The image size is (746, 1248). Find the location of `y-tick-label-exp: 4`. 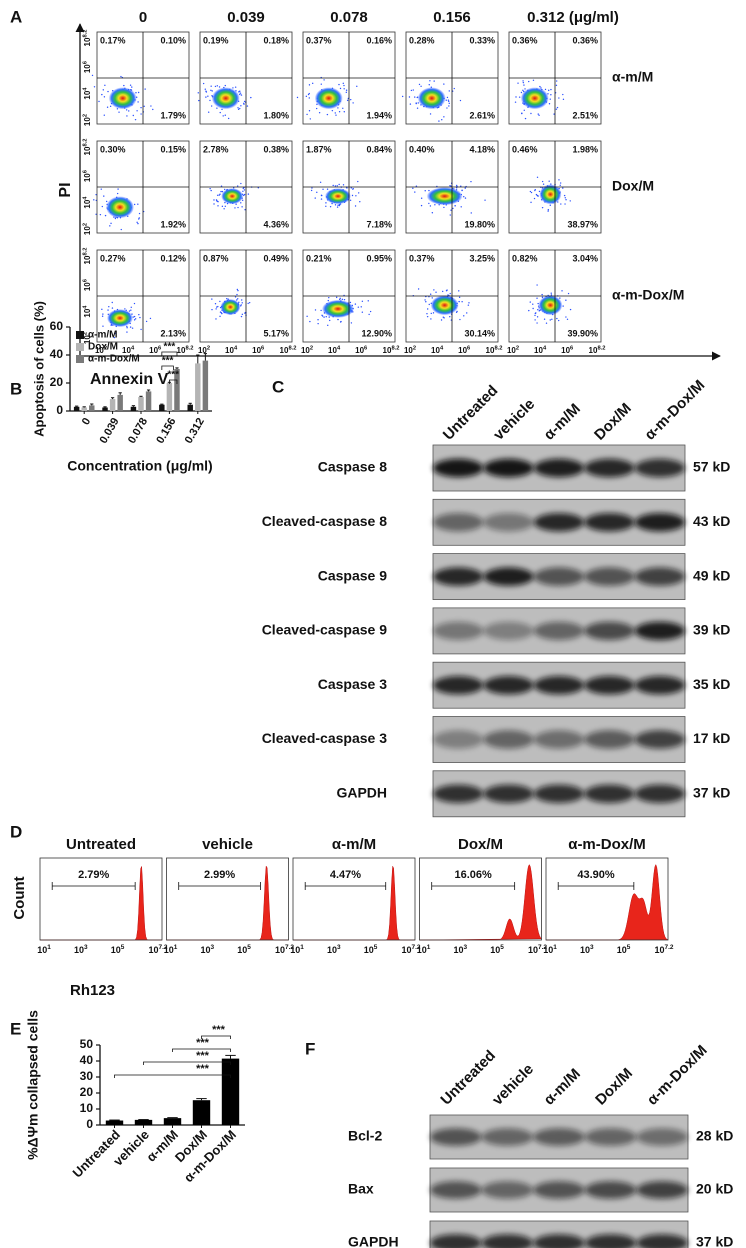

y-tick-label-exp: 4 is located at coordinates (85, 198).